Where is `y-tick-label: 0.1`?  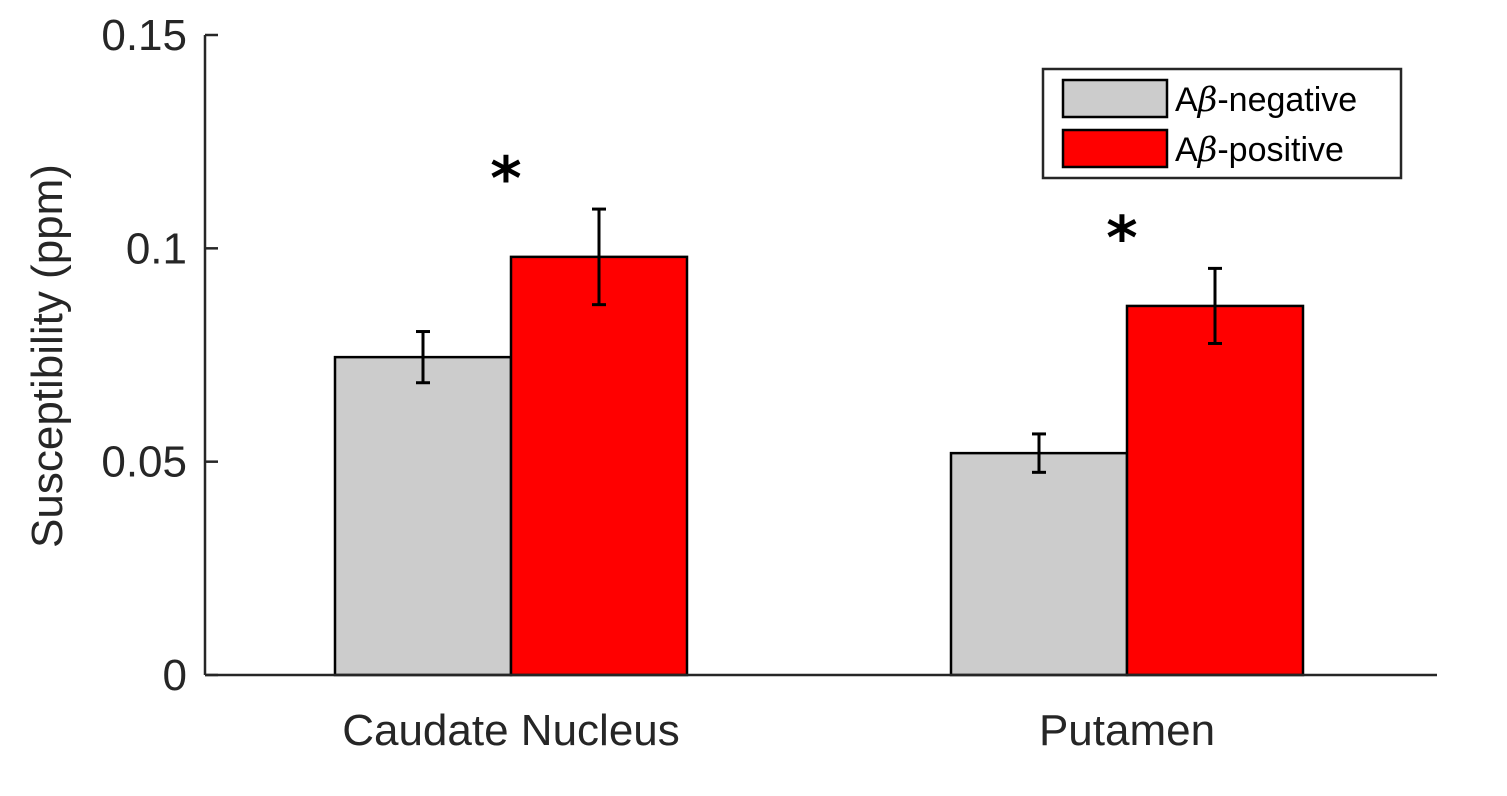
y-tick-label: 0.1 is located at coordinates (156, 248).